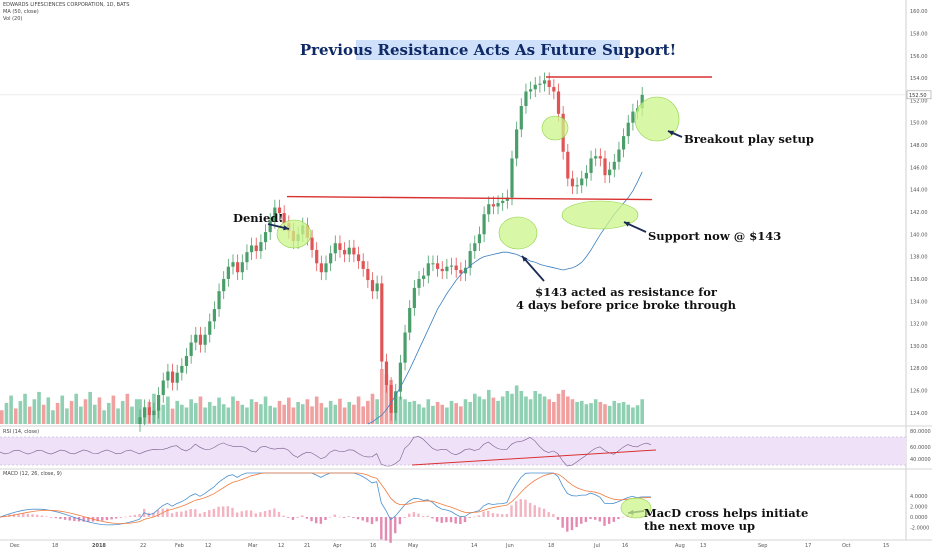  What do you see at coordinates (919, 347) in the screenshot?
I see `price-tick-label: 130.00` at bounding box center [919, 347].